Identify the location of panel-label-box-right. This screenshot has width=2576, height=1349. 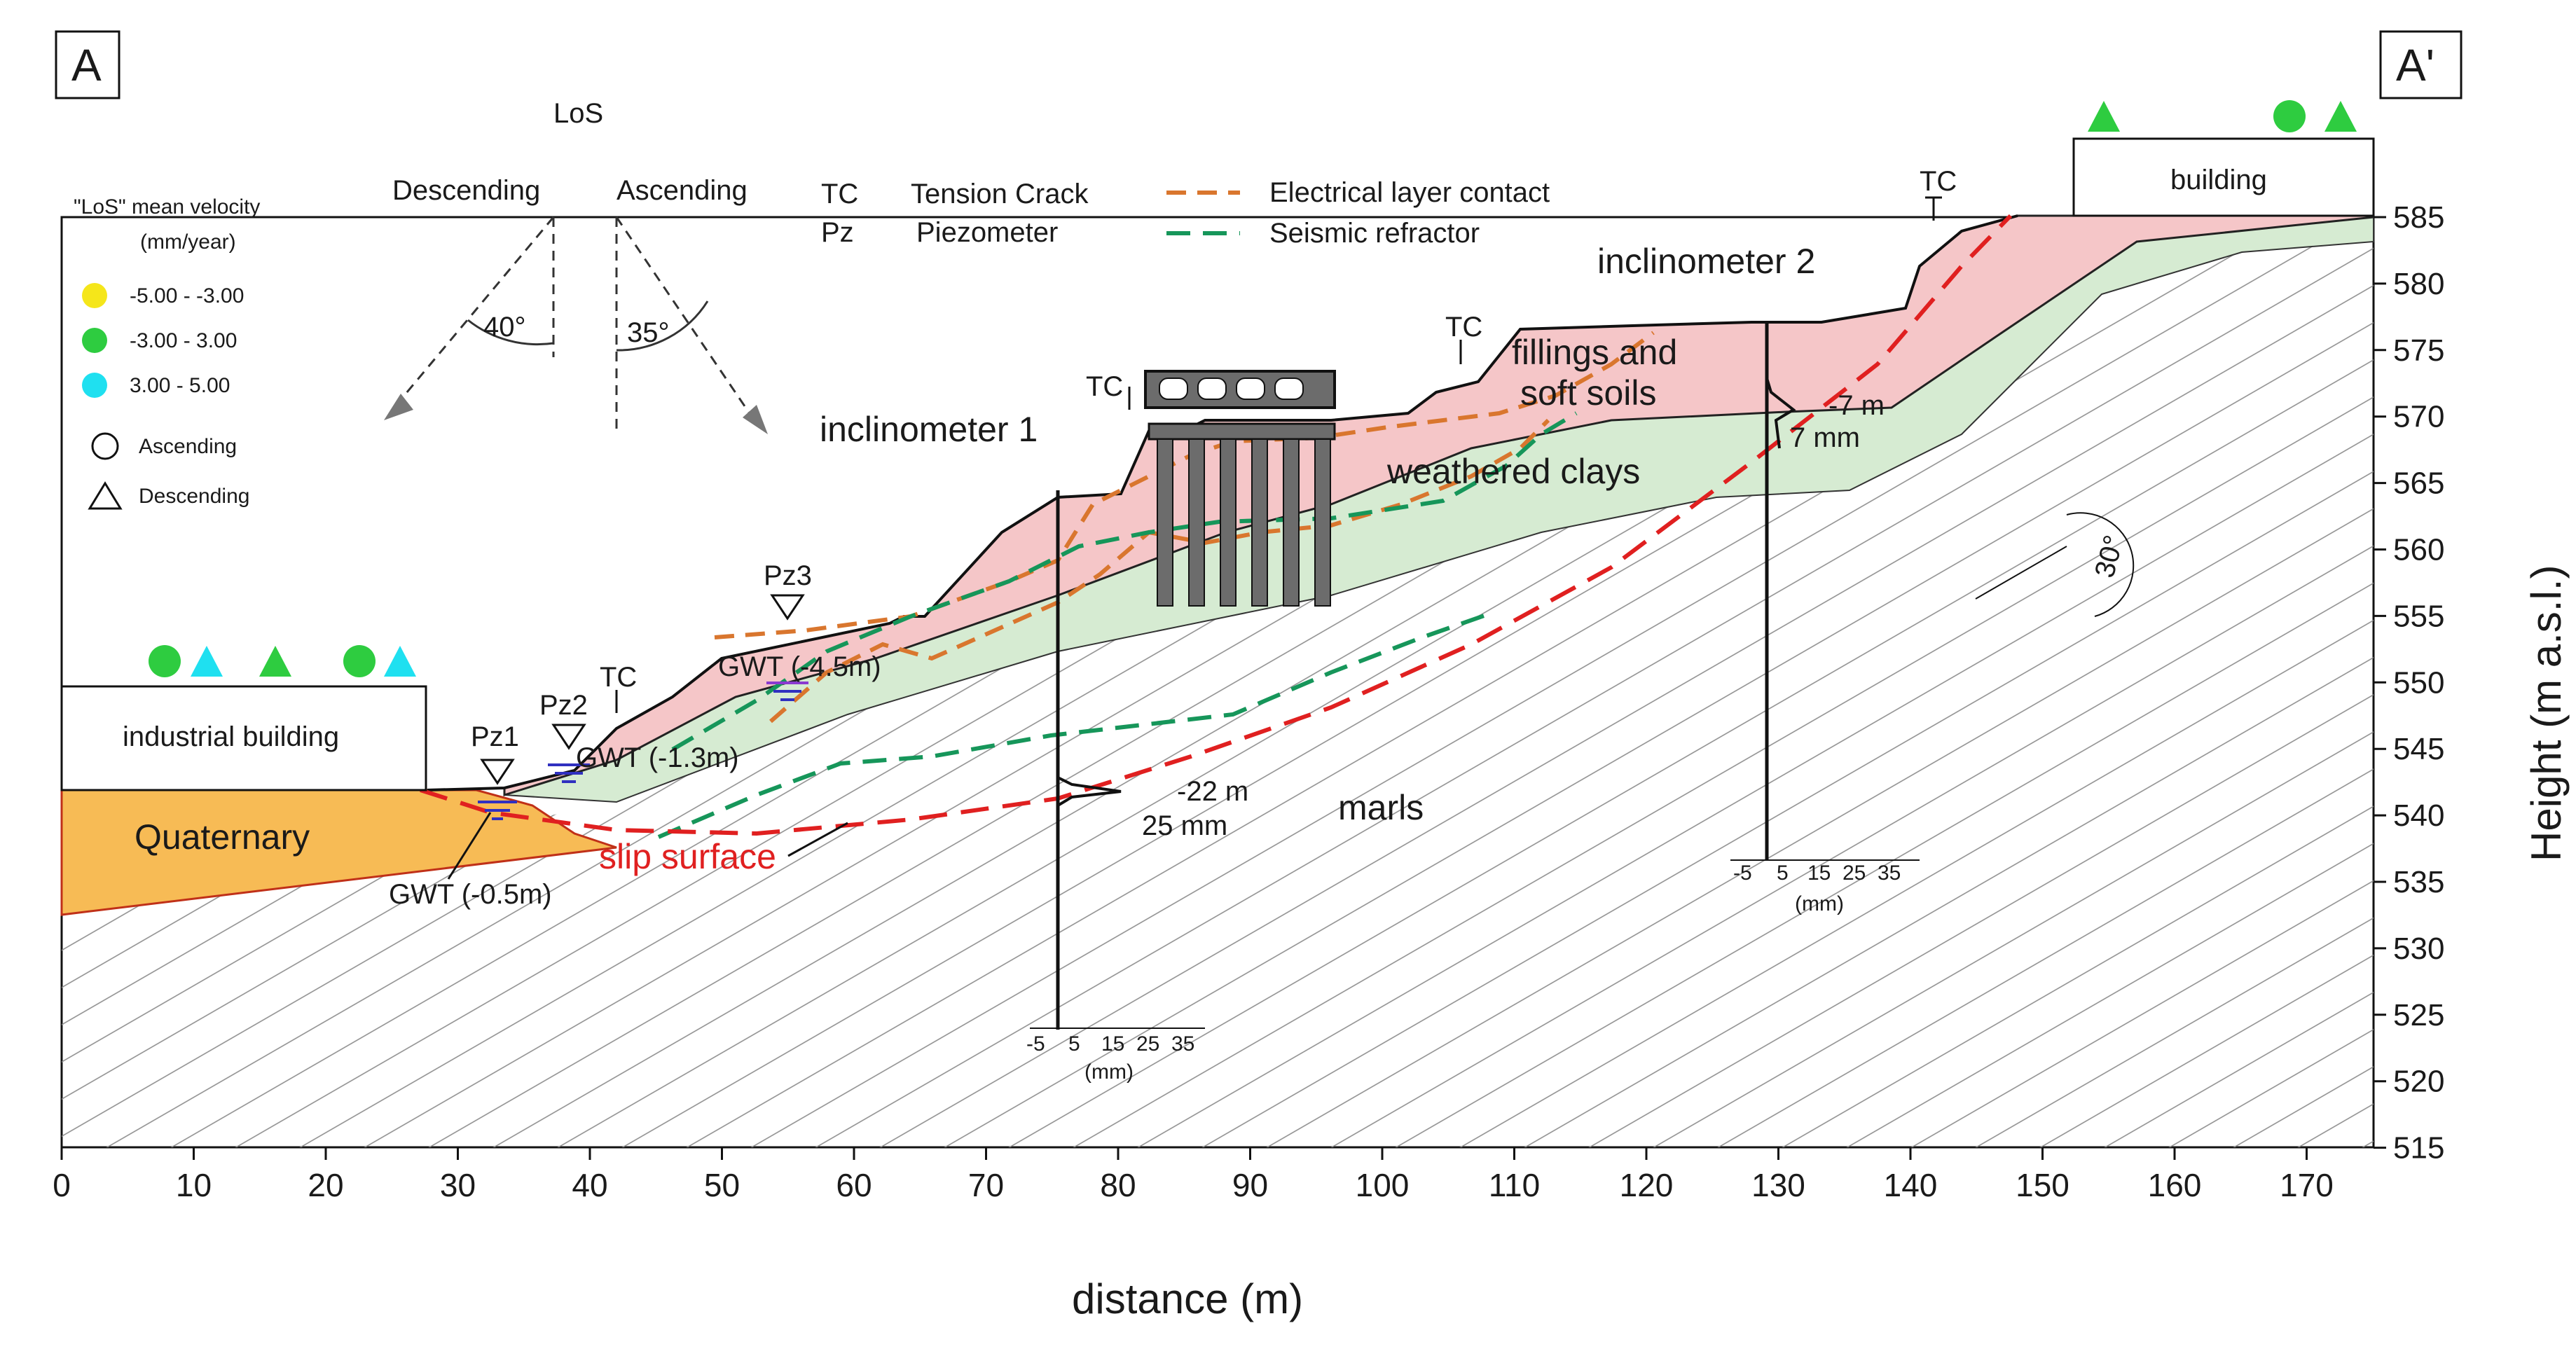
(2421, 64).